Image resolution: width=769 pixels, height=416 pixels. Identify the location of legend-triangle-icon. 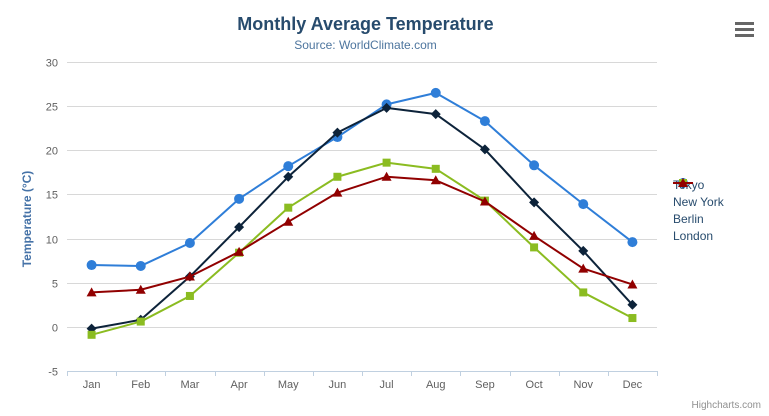
(683, 182).